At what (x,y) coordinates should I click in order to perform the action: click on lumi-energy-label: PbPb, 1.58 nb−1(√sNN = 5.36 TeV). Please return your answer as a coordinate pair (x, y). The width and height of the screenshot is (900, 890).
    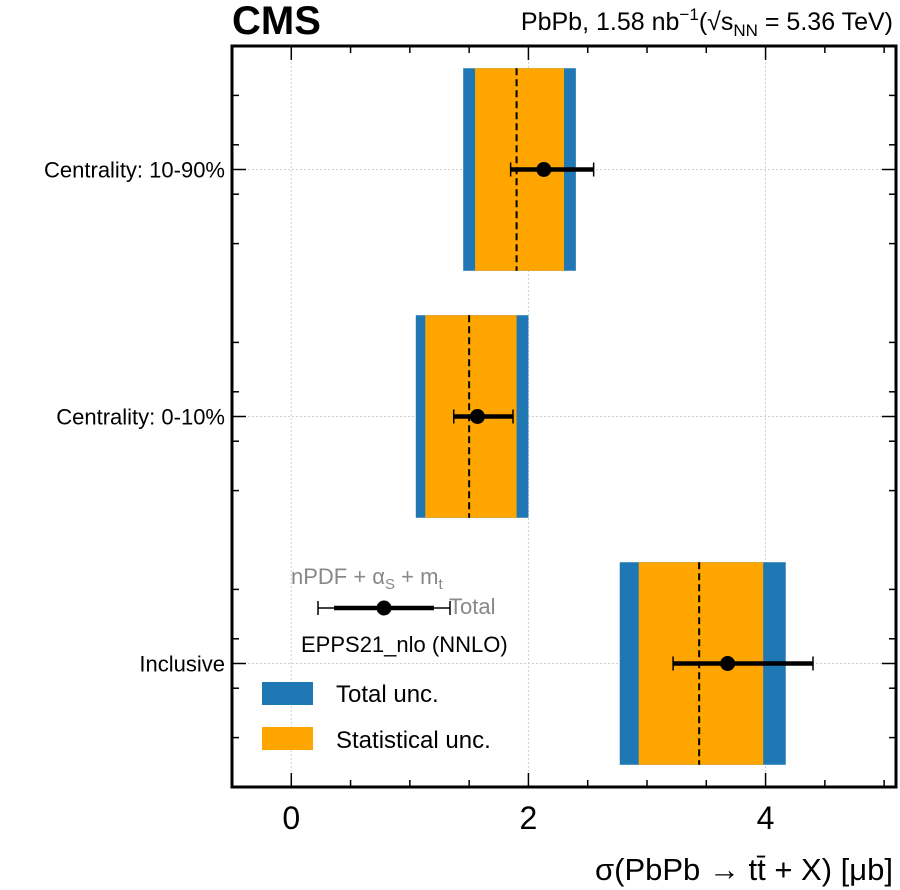
    Looking at the image, I should click on (707, 22).